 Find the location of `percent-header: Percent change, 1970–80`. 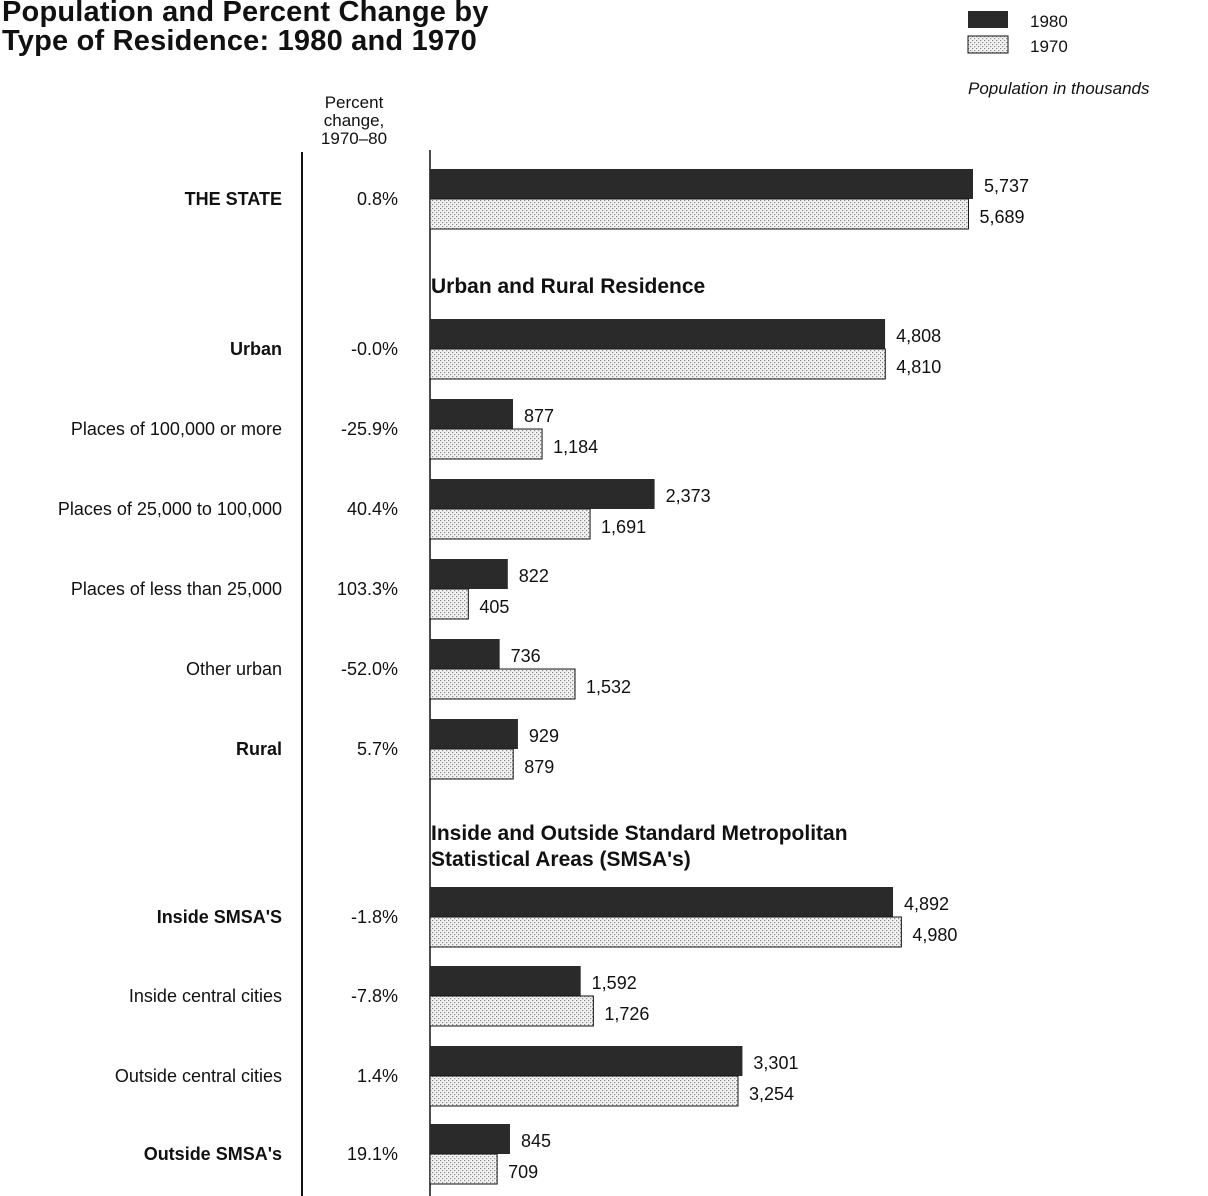

percent-header: Percent change, 1970–80 is located at coordinates (354, 120).